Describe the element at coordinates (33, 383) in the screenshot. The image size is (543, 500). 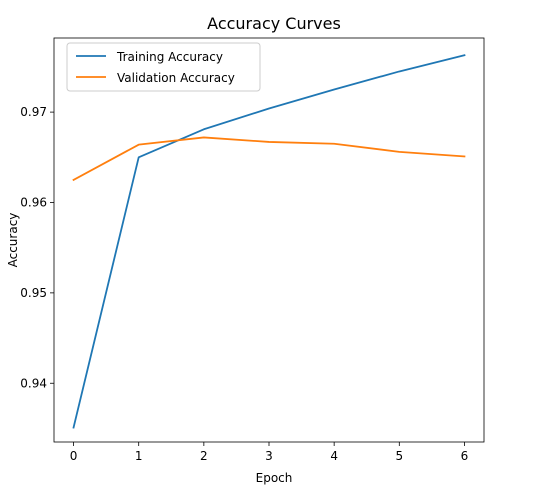
I see `y-tick-label-0: 0.94` at that location.